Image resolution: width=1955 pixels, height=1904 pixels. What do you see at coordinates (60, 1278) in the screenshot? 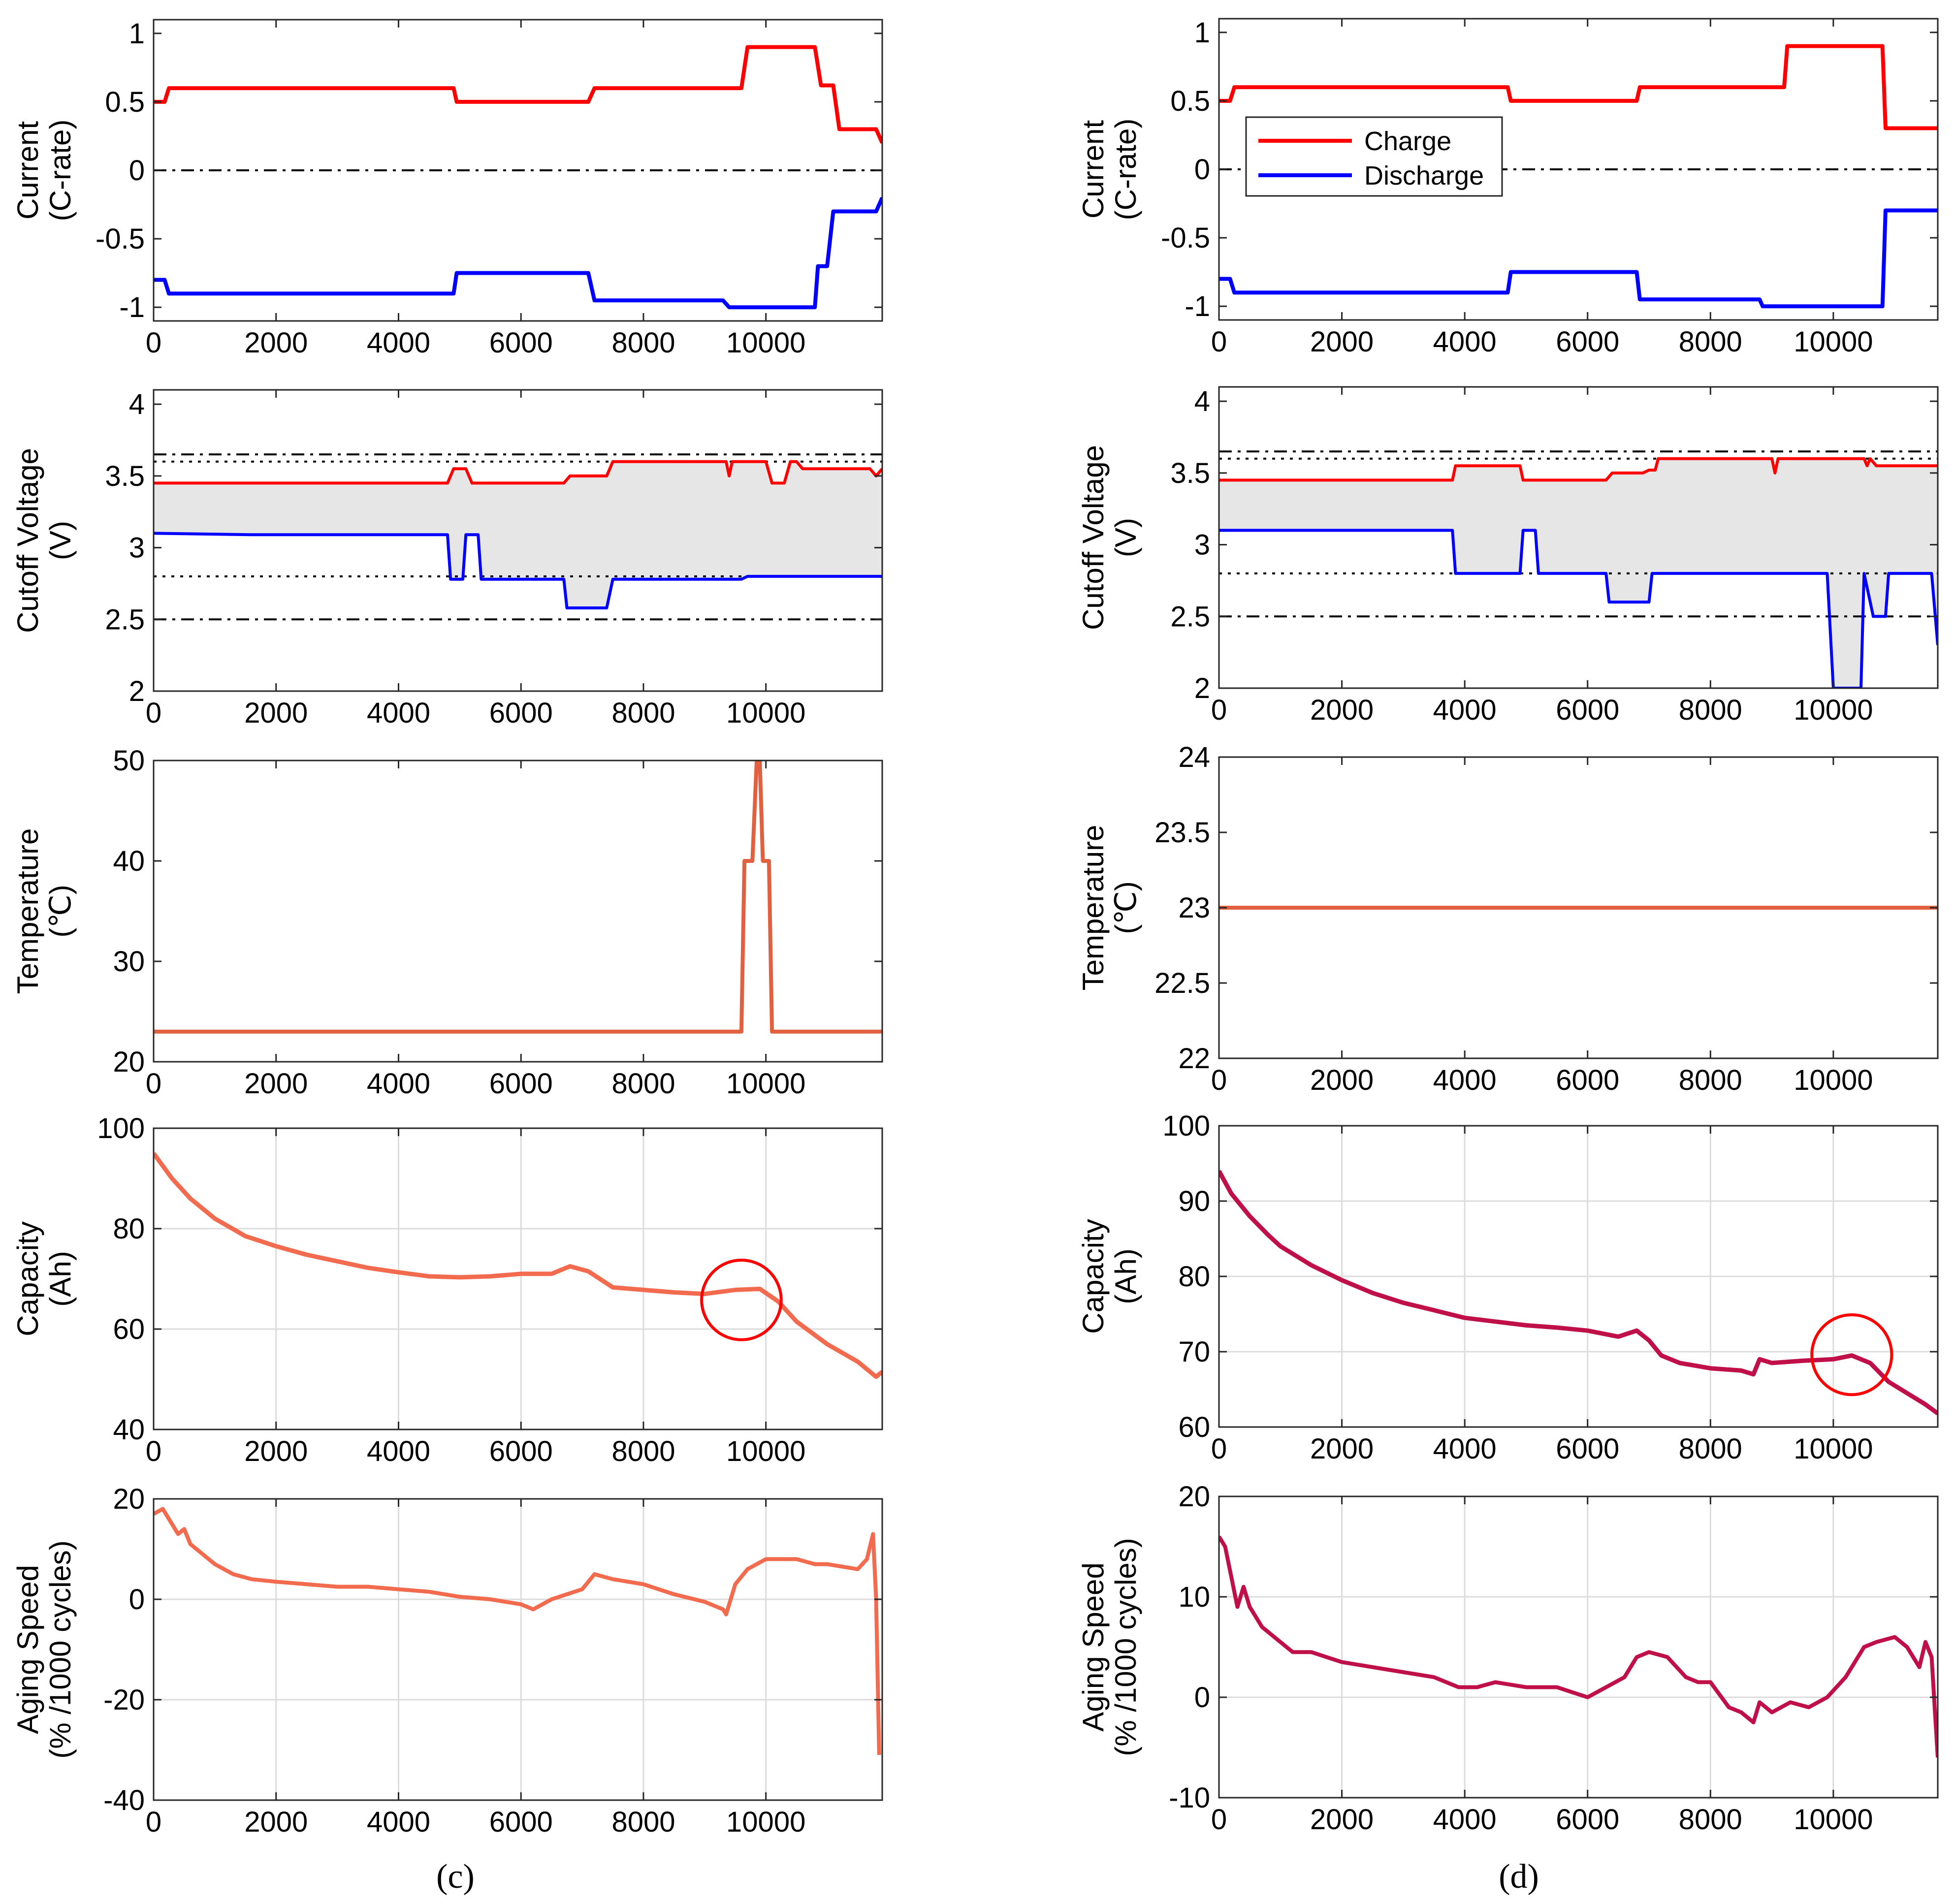
I see `c-capacity-ylabel-line: (Ah)` at bounding box center [60, 1278].